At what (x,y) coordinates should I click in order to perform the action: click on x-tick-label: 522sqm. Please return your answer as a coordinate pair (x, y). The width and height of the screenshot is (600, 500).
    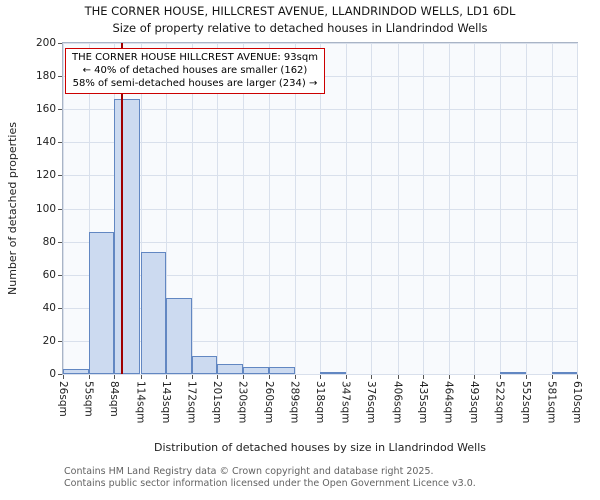
    Looking at the image, I should click on (499, 402).